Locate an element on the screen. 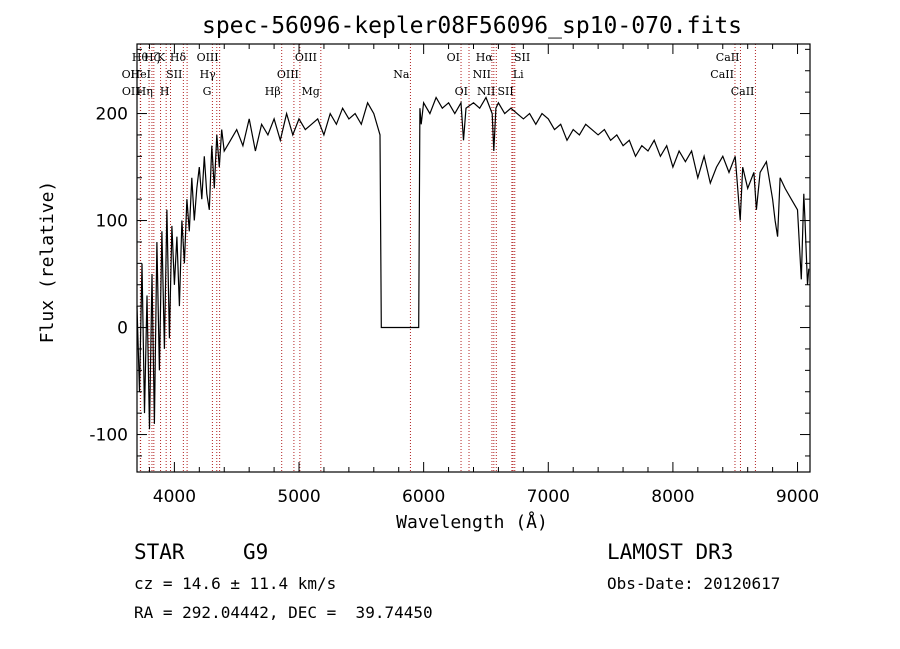 The width and height of the screenshot is (900, 649). y-tick-label: -100 is located at coordinates (108, 436).